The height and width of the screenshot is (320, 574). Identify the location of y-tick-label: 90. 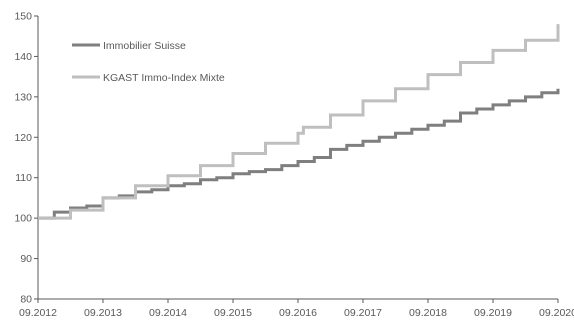
(26, 259).